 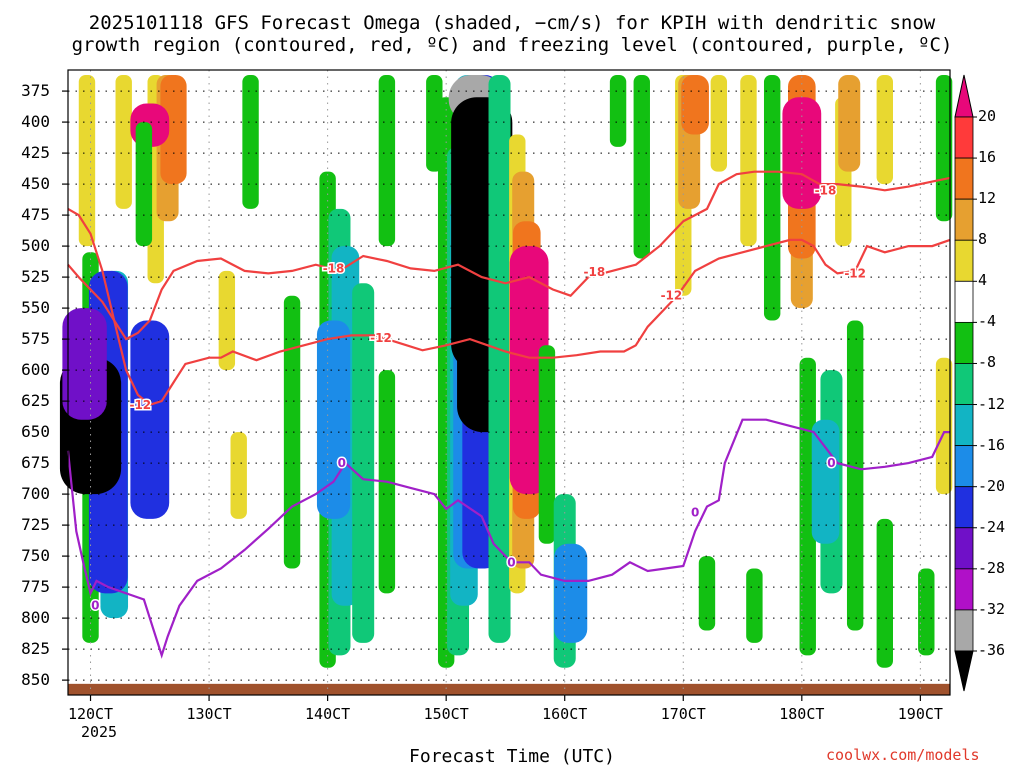 I want to click on y-tick-label-650: 650, so click(x=35, y=432).